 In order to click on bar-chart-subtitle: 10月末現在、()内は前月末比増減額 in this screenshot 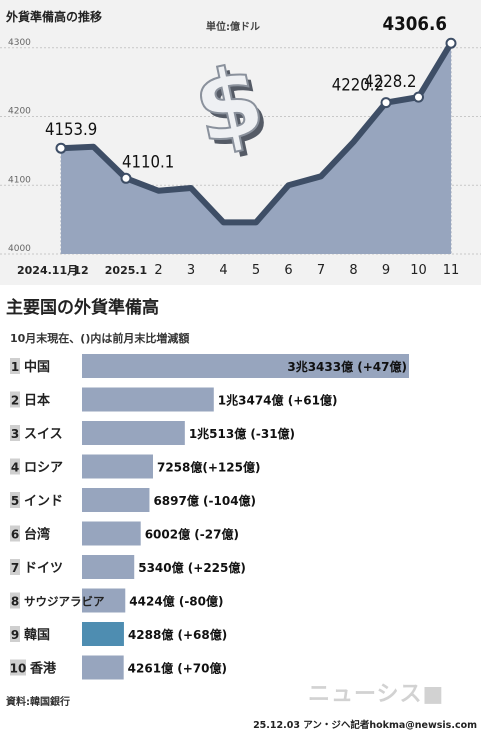, I will do `click(100, 338)`.